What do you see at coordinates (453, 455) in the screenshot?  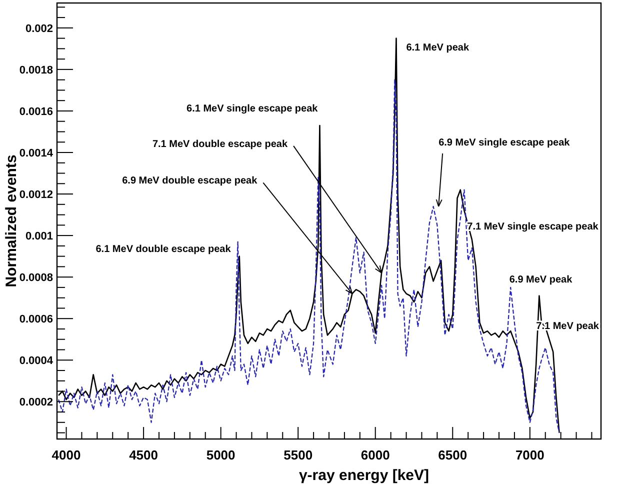 I see `x-tick-label: 6500` at bounding box center [453, 455].